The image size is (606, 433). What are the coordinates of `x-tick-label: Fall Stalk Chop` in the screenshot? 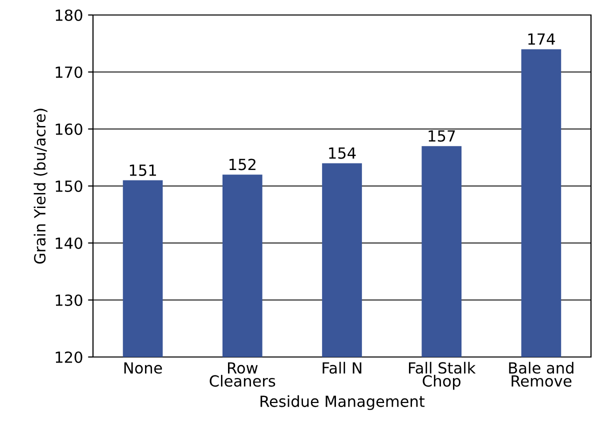 It's located at (442, 376).